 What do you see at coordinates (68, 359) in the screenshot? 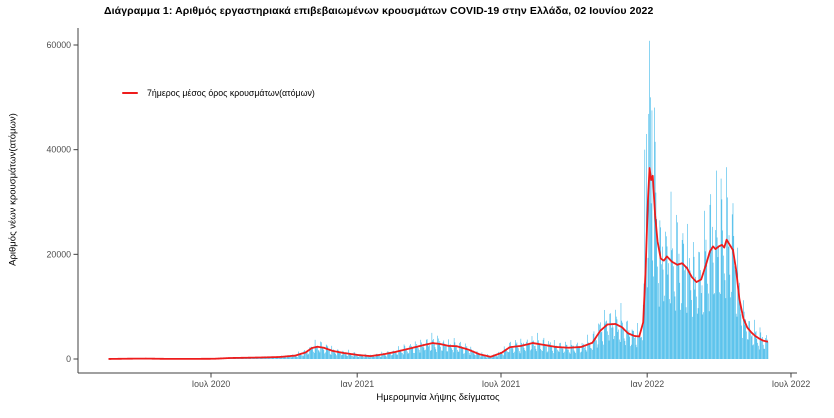
I see `y-tick-label: 0` at bounding box center [68, 359].